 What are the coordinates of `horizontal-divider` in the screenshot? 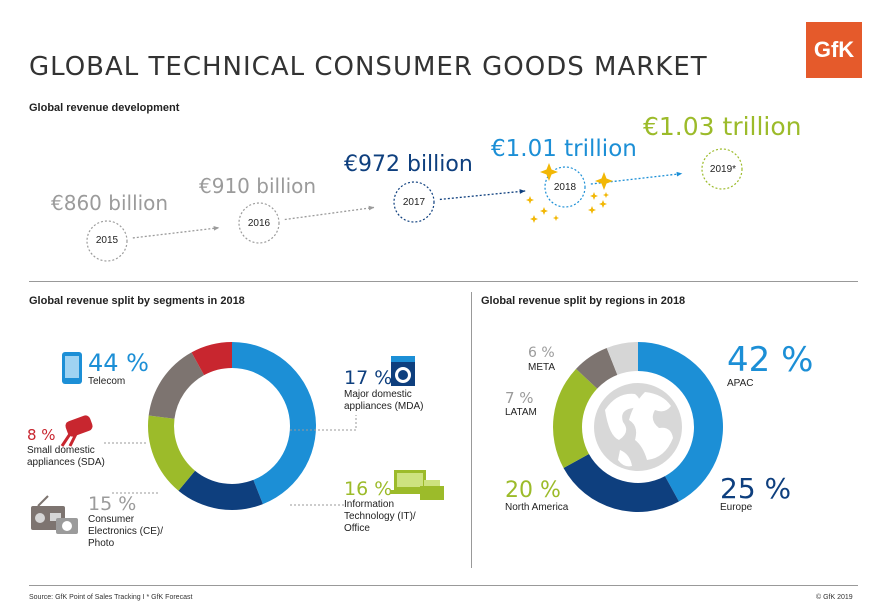 It's located at (443, 281).